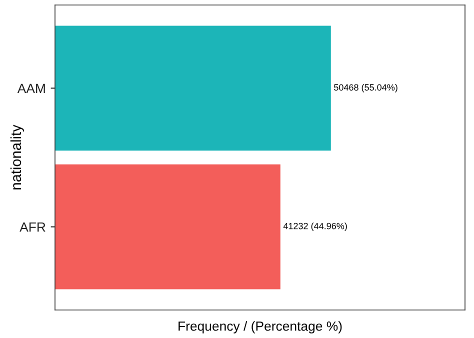 Image resolution: width=474 pixels, height=338 pixels. Describe the element at coordinates (315, 227) in the screenshot. I see `data-label: 41232 (44.96%)` at that location.